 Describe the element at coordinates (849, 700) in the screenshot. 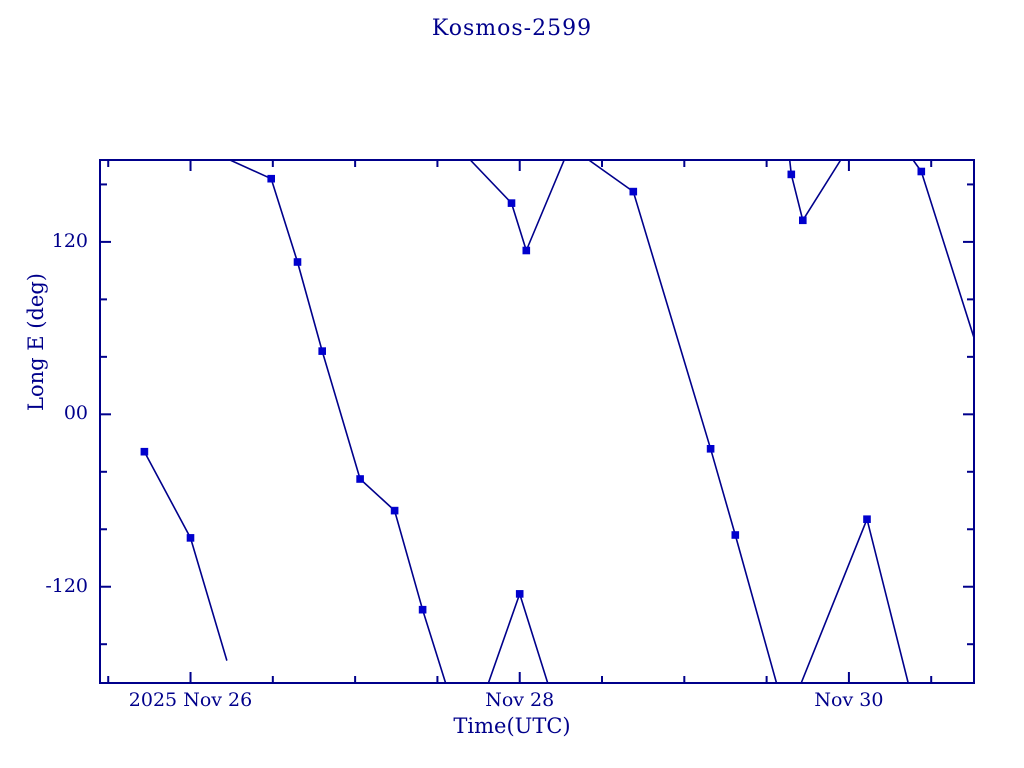

I see `x-tick-label: Nov 30` at that location.